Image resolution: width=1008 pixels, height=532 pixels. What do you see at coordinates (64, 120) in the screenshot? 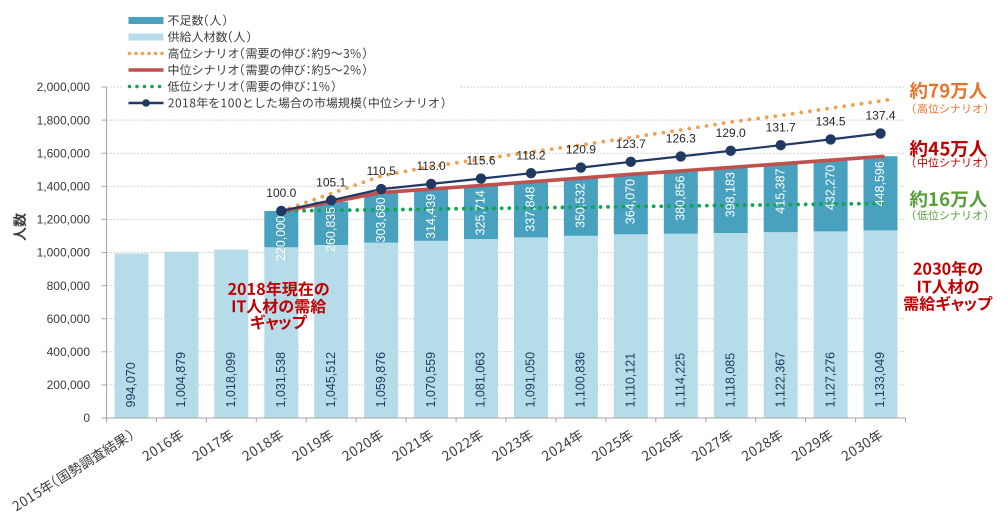
I see `svg-text: 1,800,000` at bounding box center [64, 120].